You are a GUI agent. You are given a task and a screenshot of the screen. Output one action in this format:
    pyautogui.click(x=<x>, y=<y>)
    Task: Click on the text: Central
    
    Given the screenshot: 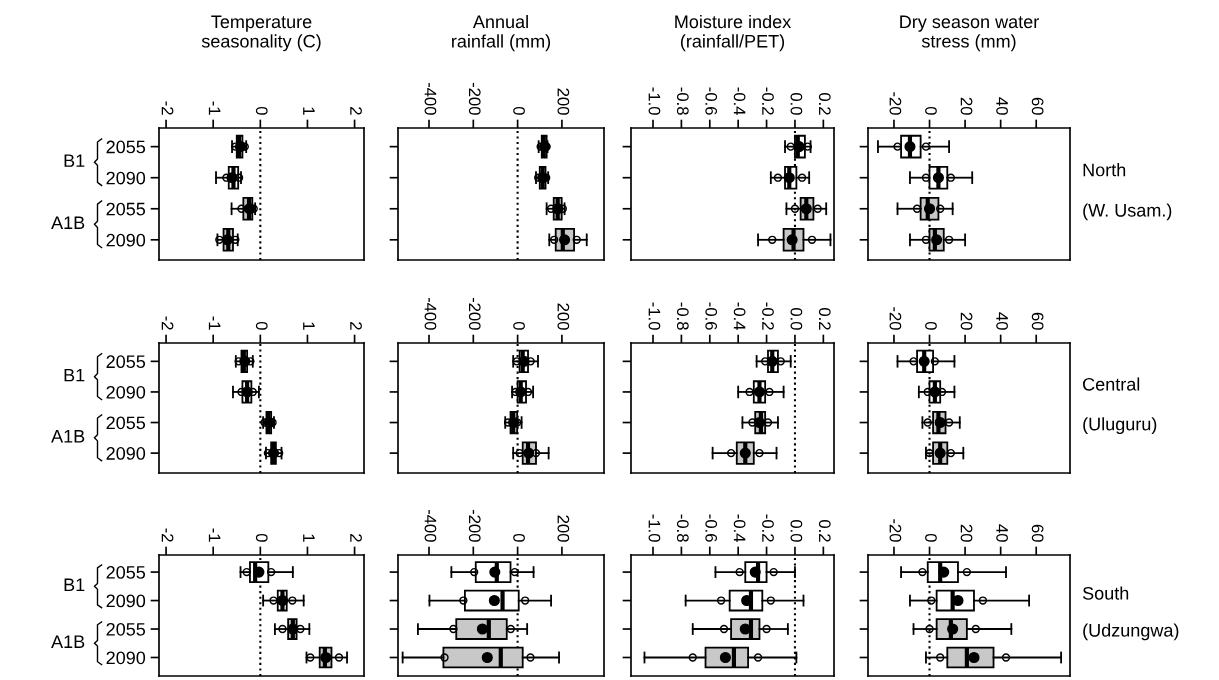 What is the action you would take?
    pyautogui.click(x=1111, y=384)
    